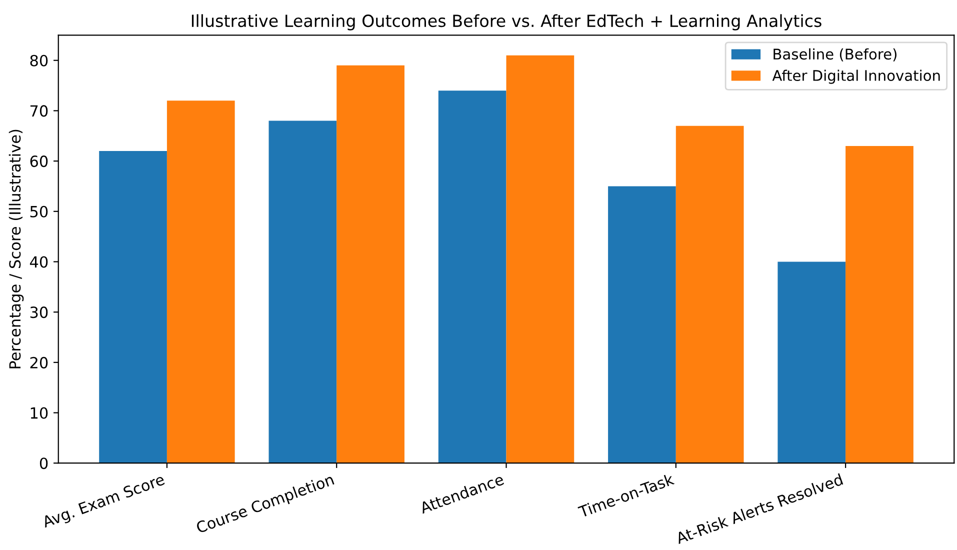 The image size is (957, 550). I want to click on y-tick-label: 50, so click(39, 212).